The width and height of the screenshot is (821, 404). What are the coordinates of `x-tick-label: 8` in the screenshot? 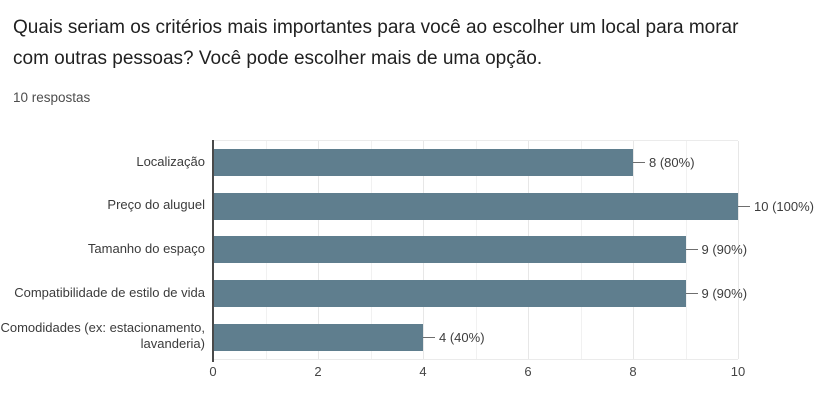 It's located at (633, 371).